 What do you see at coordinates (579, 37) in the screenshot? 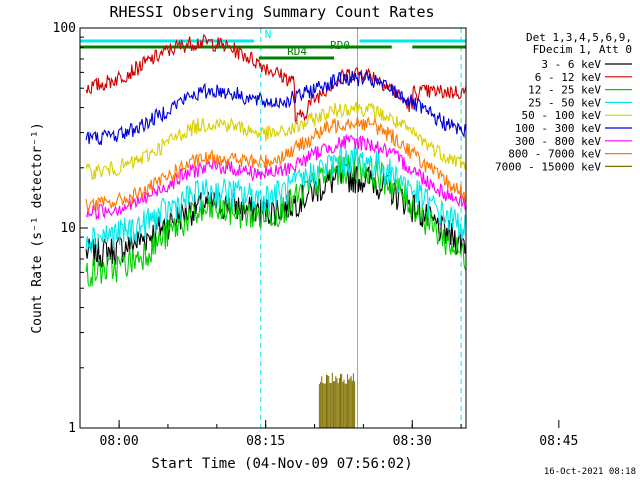
I see `legend-header: Det 1,3,4,5,6,9,` at bounding box center [579, 37].